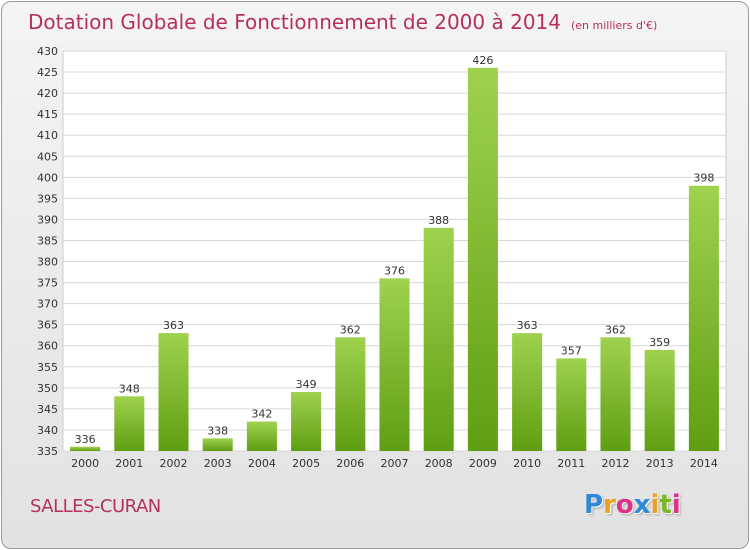 Image resolution: width=750 pixels, height=550 pixels. Describe the element at coordinates (47, 304) in the screenshot. I see `y-tick-label: 370` at that location.